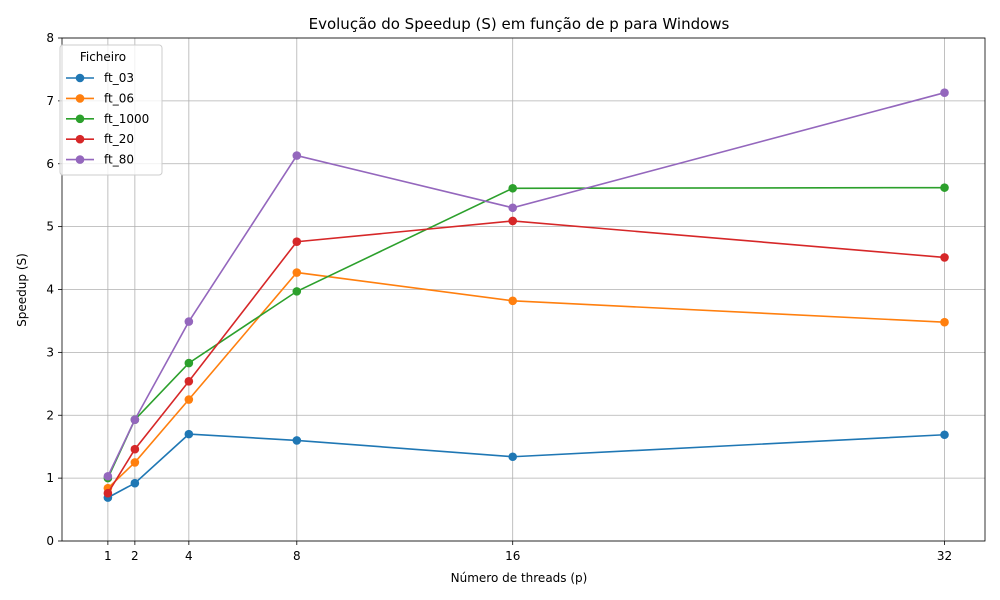 The width and height of the screenshot is (1000, 600). Describe the element at coordinates (50, 415) in the screenshot. I see `y-tick-label: 2` at that location.